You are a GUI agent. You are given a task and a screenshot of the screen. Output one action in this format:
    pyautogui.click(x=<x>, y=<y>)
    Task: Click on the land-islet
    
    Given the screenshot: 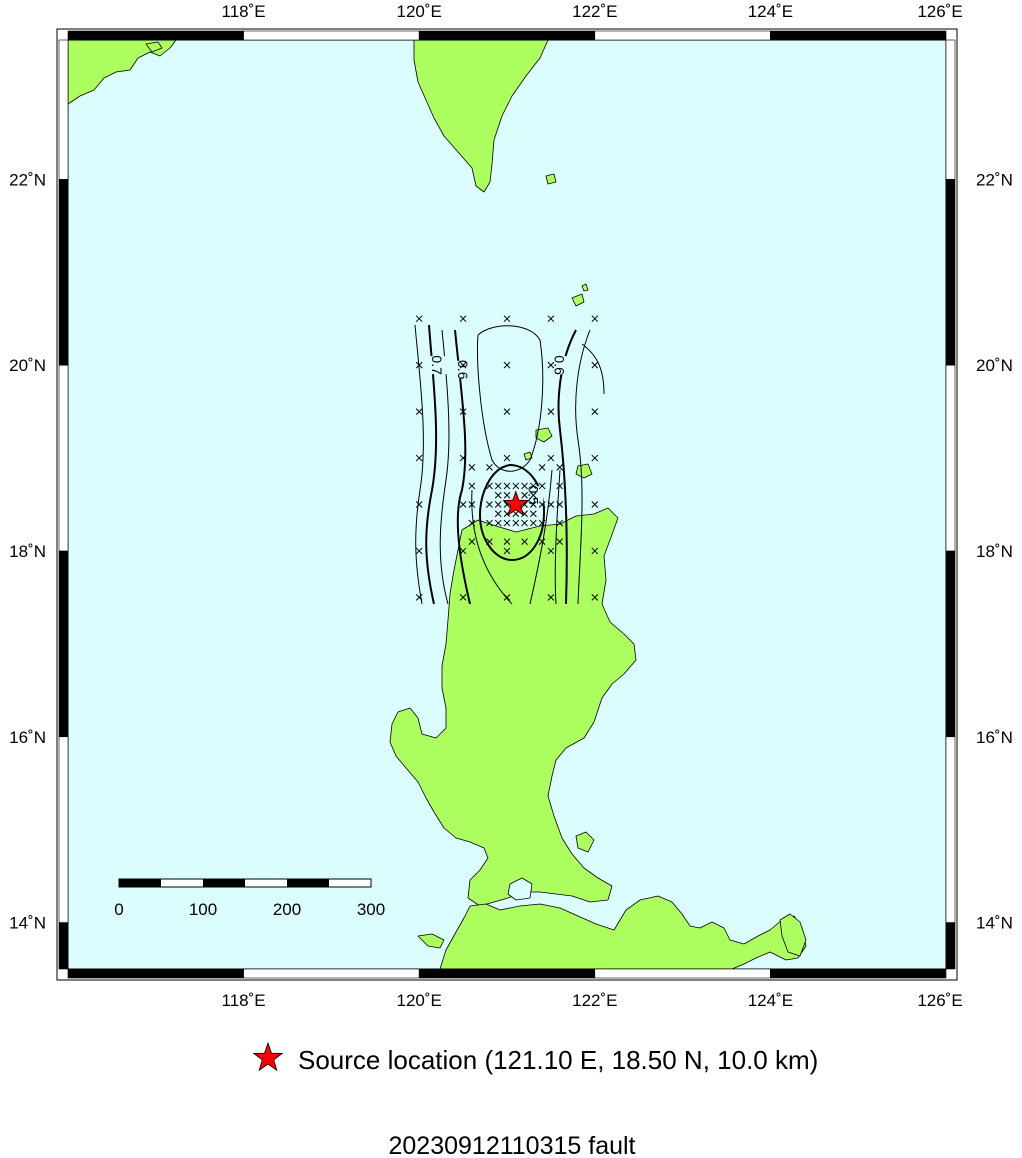 What is the action you would take?
    pyautogui.click(x=154, y=47)
    